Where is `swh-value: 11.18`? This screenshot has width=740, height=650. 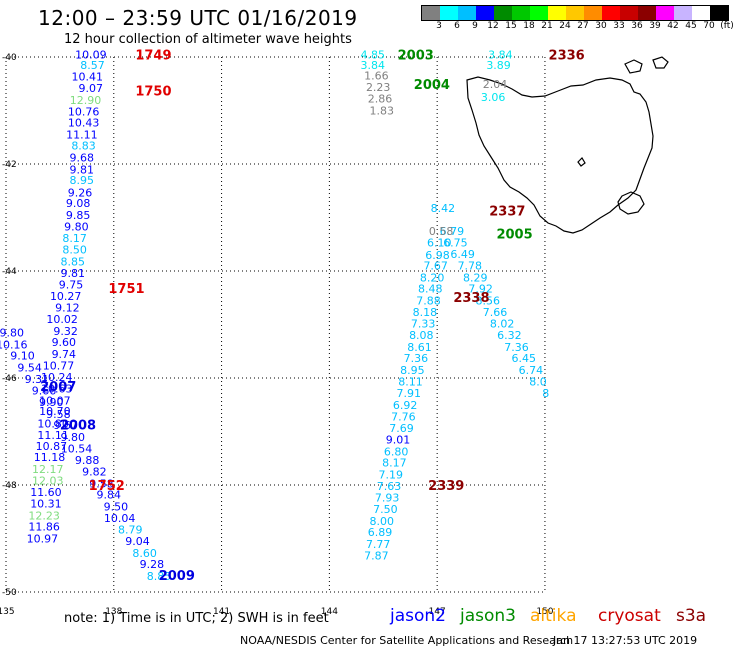
swh-value: 11.18 is located at coordinates (50, 457).